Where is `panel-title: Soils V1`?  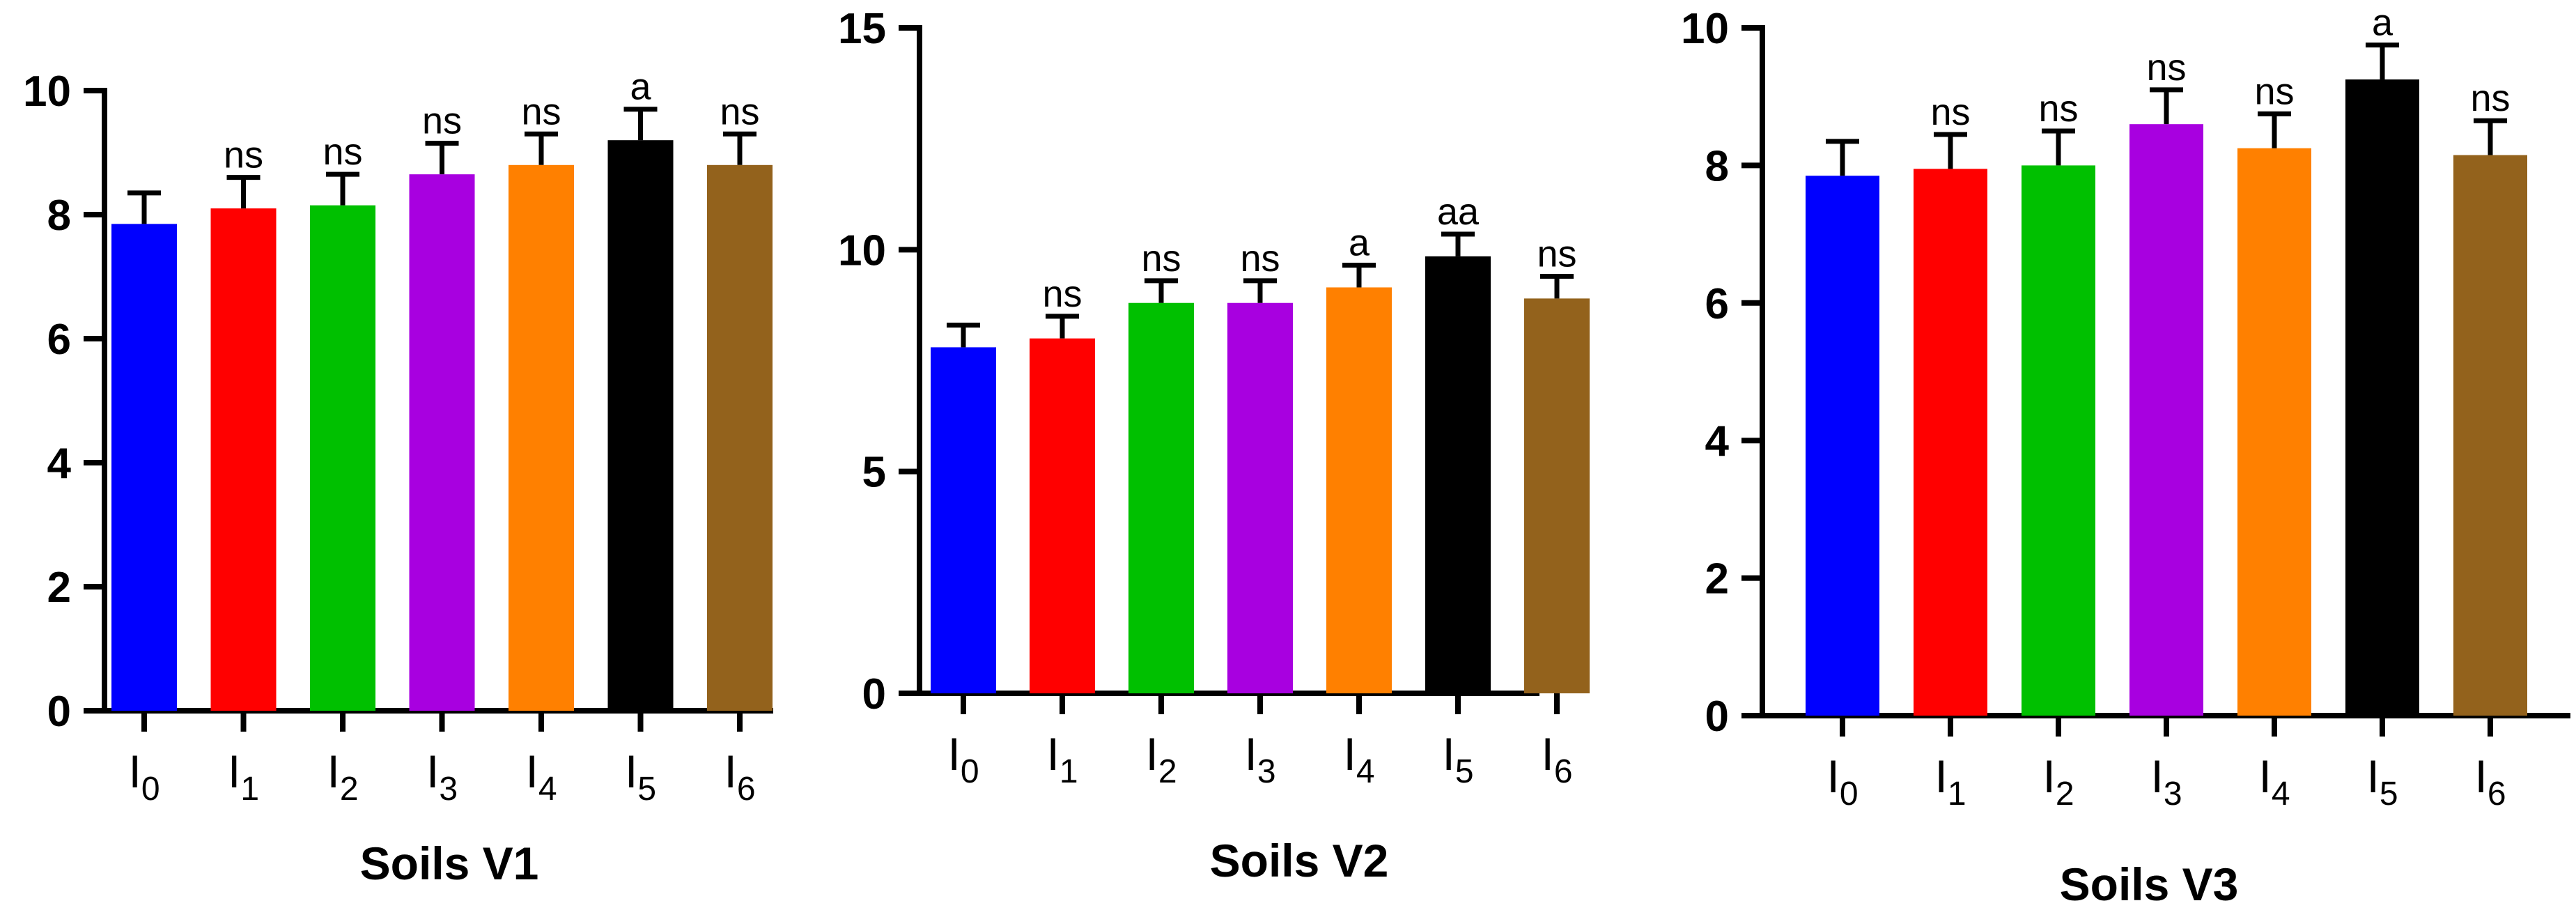
panel-title: Soils V1 is located at coordinates (449, 863).